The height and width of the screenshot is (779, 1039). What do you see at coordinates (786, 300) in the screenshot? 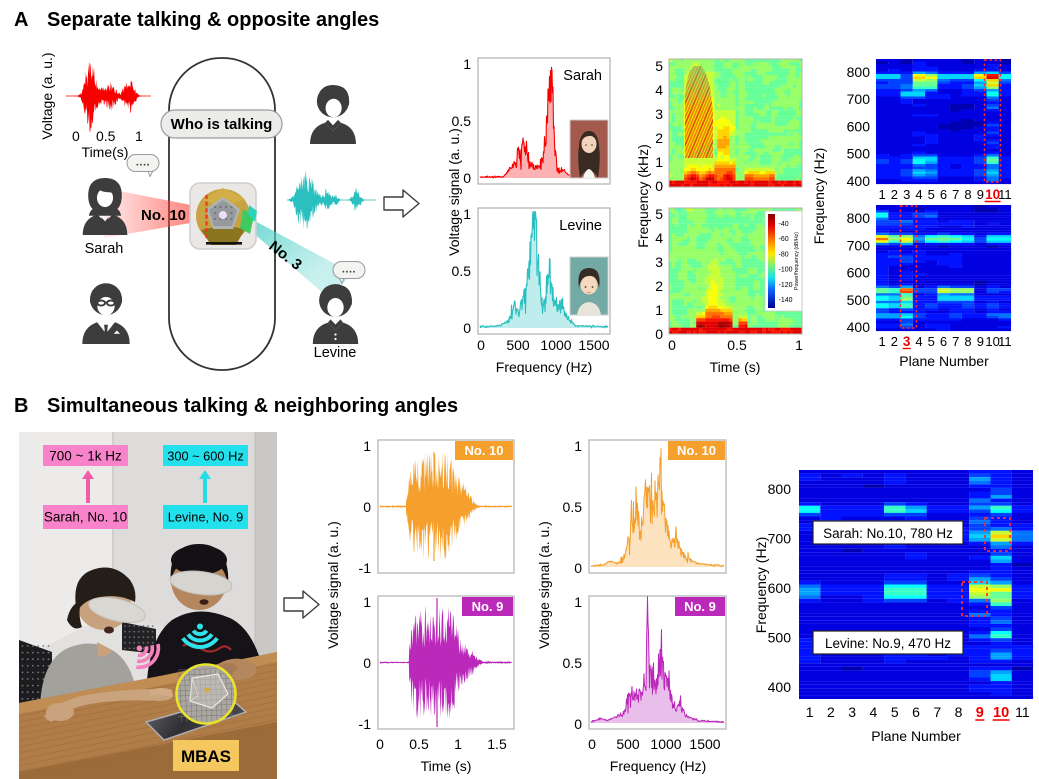
I see `svg-text: -140` at bounding box center [786, 300].